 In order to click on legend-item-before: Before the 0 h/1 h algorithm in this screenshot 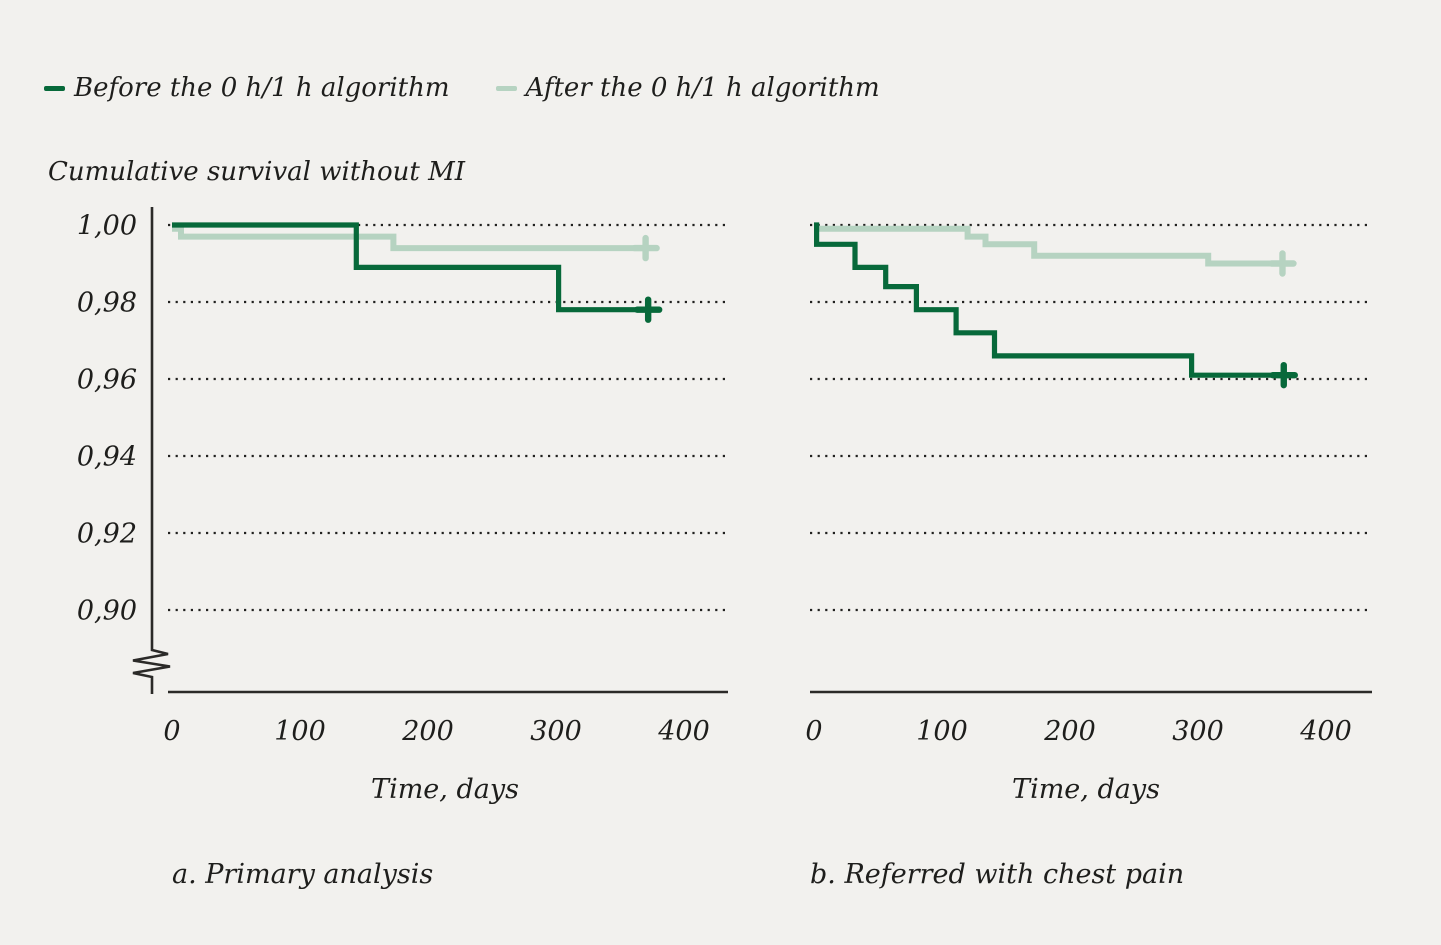, I will do `click(247, 88)`.